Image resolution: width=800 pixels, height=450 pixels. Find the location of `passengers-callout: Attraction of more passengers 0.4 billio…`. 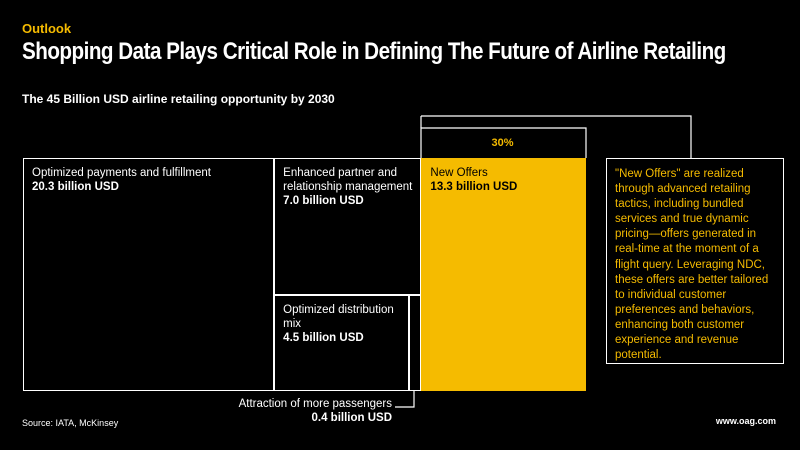

passengers-callout: Attraction of more passengers 0.4 billio… is located at coordinates (296, 411).